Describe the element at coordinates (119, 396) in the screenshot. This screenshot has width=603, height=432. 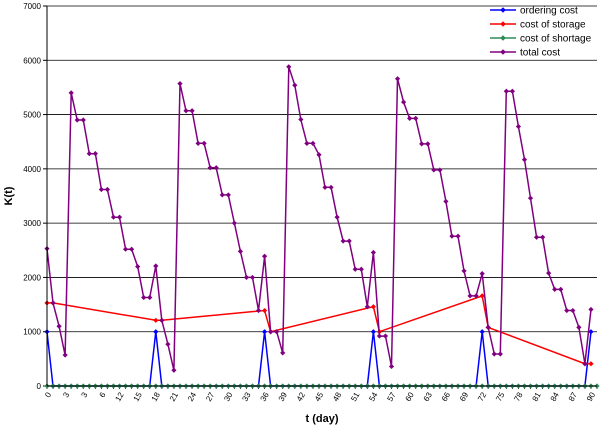
I see `x-tick-label: 12` at that location.